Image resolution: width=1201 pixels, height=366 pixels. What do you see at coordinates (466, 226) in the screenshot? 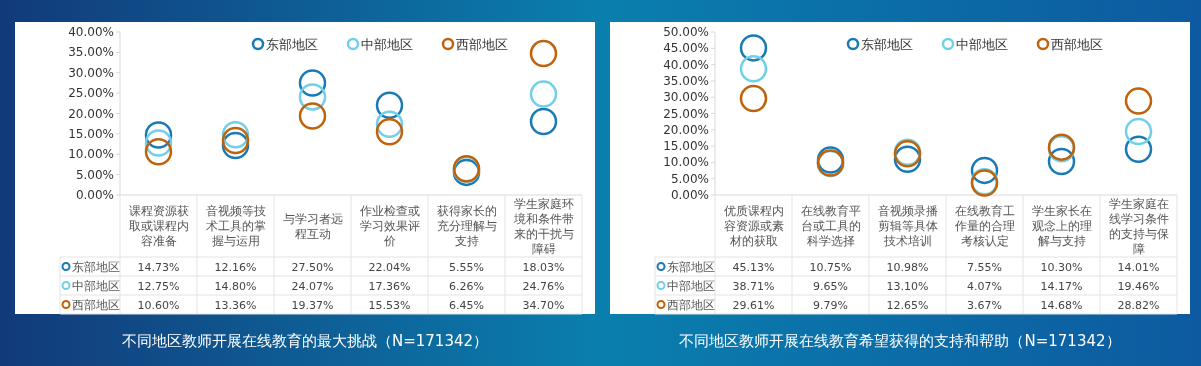
I see `x-tick-label: 获得家长的充分理解与支持` at bounding box center [466, 226].